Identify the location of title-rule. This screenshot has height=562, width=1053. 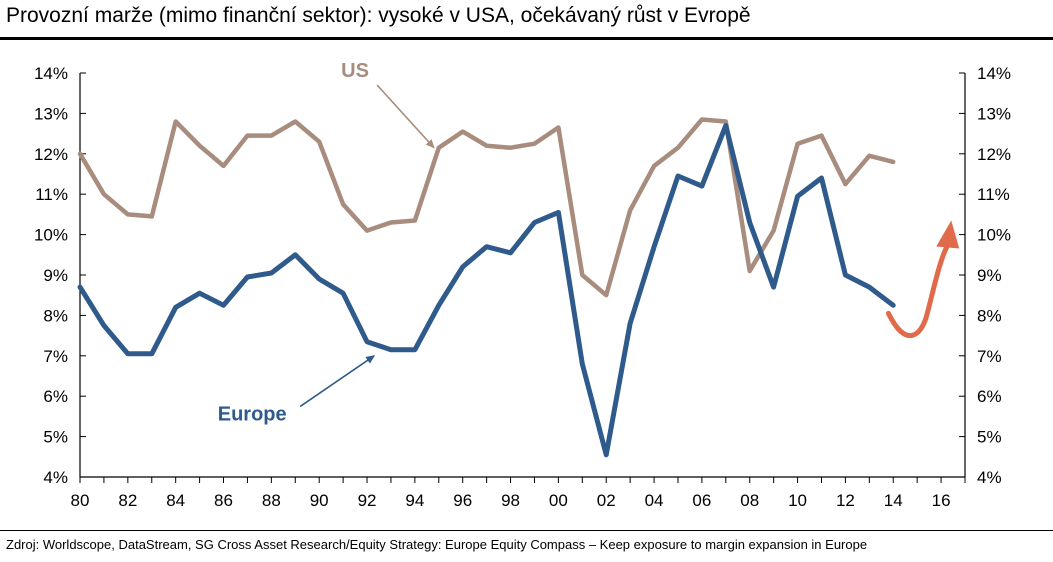
(526, 38).